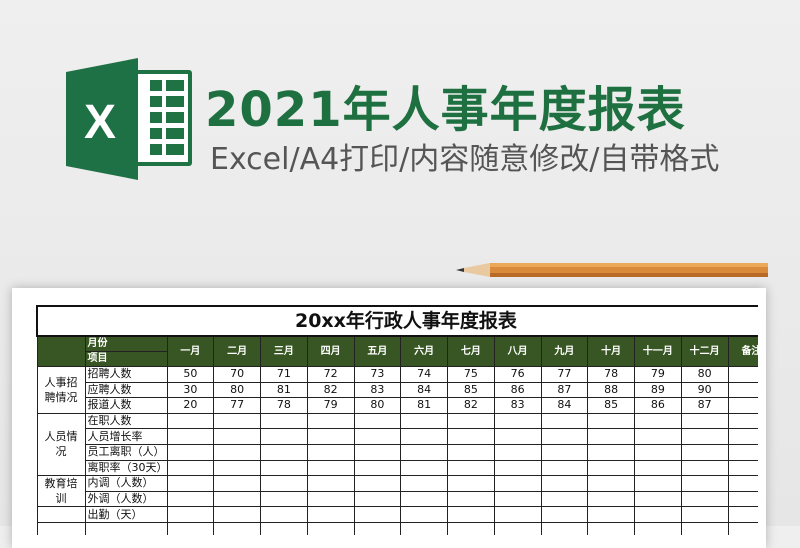 The width and height of the screenshot is (800, 548). What do you see at coordinates (284, 405) in the screenshot?
I see `value-cell: 78` at bounding box center [284, 405].